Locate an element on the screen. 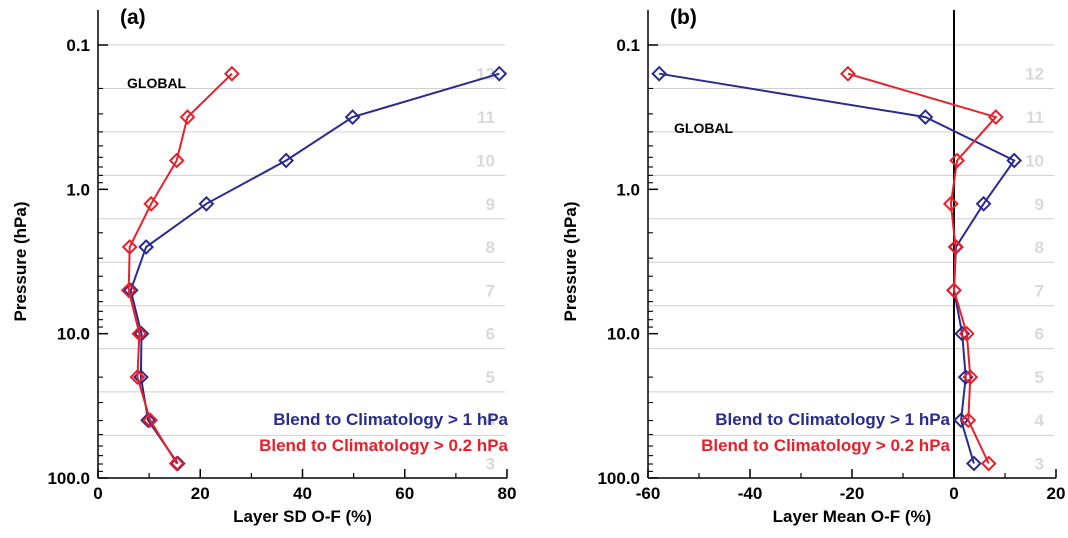 The width and height of the screenshot is (1068, 538). x-axis-title: Layer SD O-F (%) is located at coordinates (302, 516).